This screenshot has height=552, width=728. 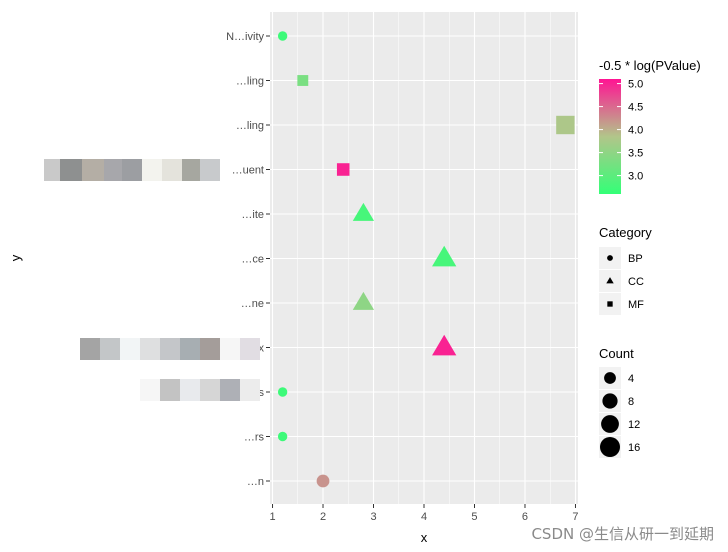 I want to click on y-tick-label: …uent, so click(x=248, y=171).